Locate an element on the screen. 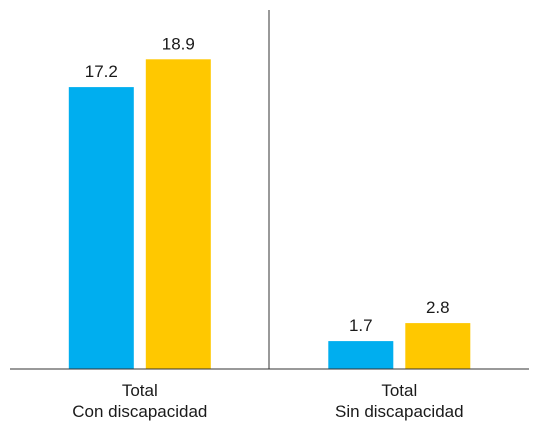 The image size is (539, 423). bar-series2-cat2 is located at coordinates (438, 346).